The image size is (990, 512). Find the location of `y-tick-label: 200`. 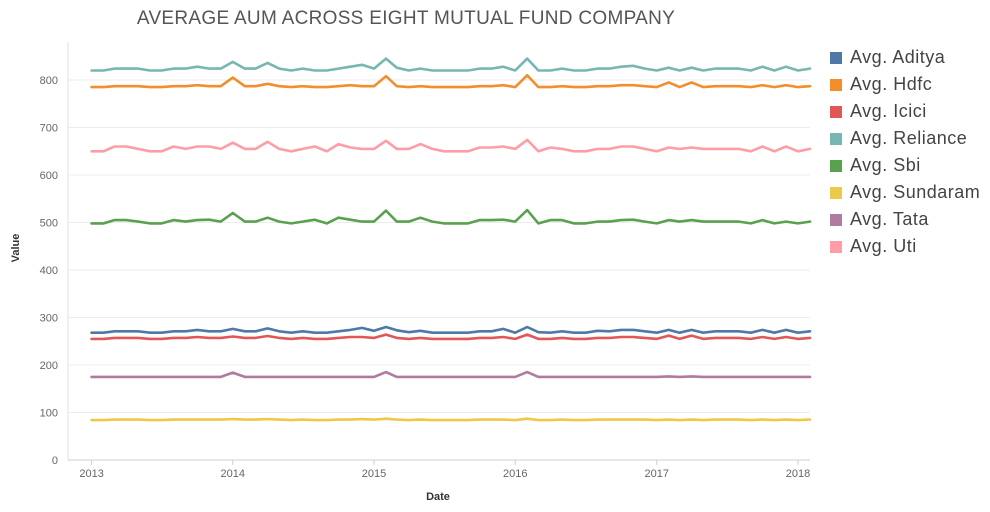

y-tick-label: 200 is located at coordinates (49, 366).